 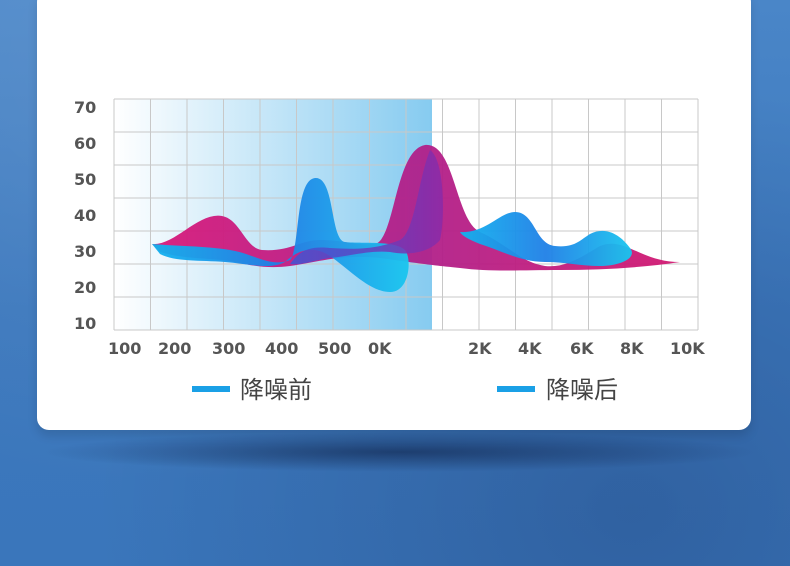 I want to click on x-tick-label: 200, so click(x=174, y=348).